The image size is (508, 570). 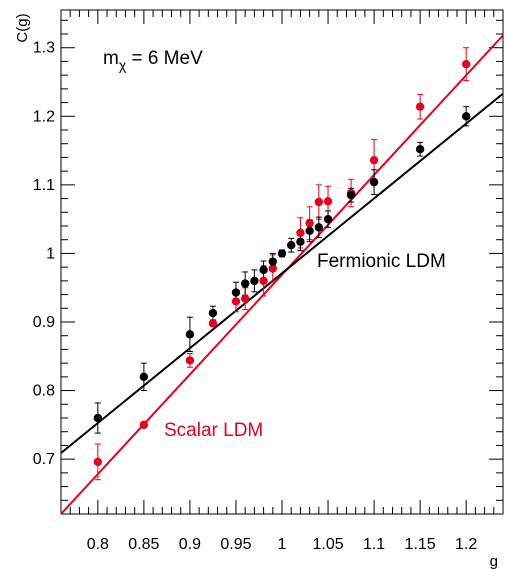 What do you see at coordinates (327, 544) in the screenshot?
I see `x-tick-label: 1.05` at bounding box center [327, 544].